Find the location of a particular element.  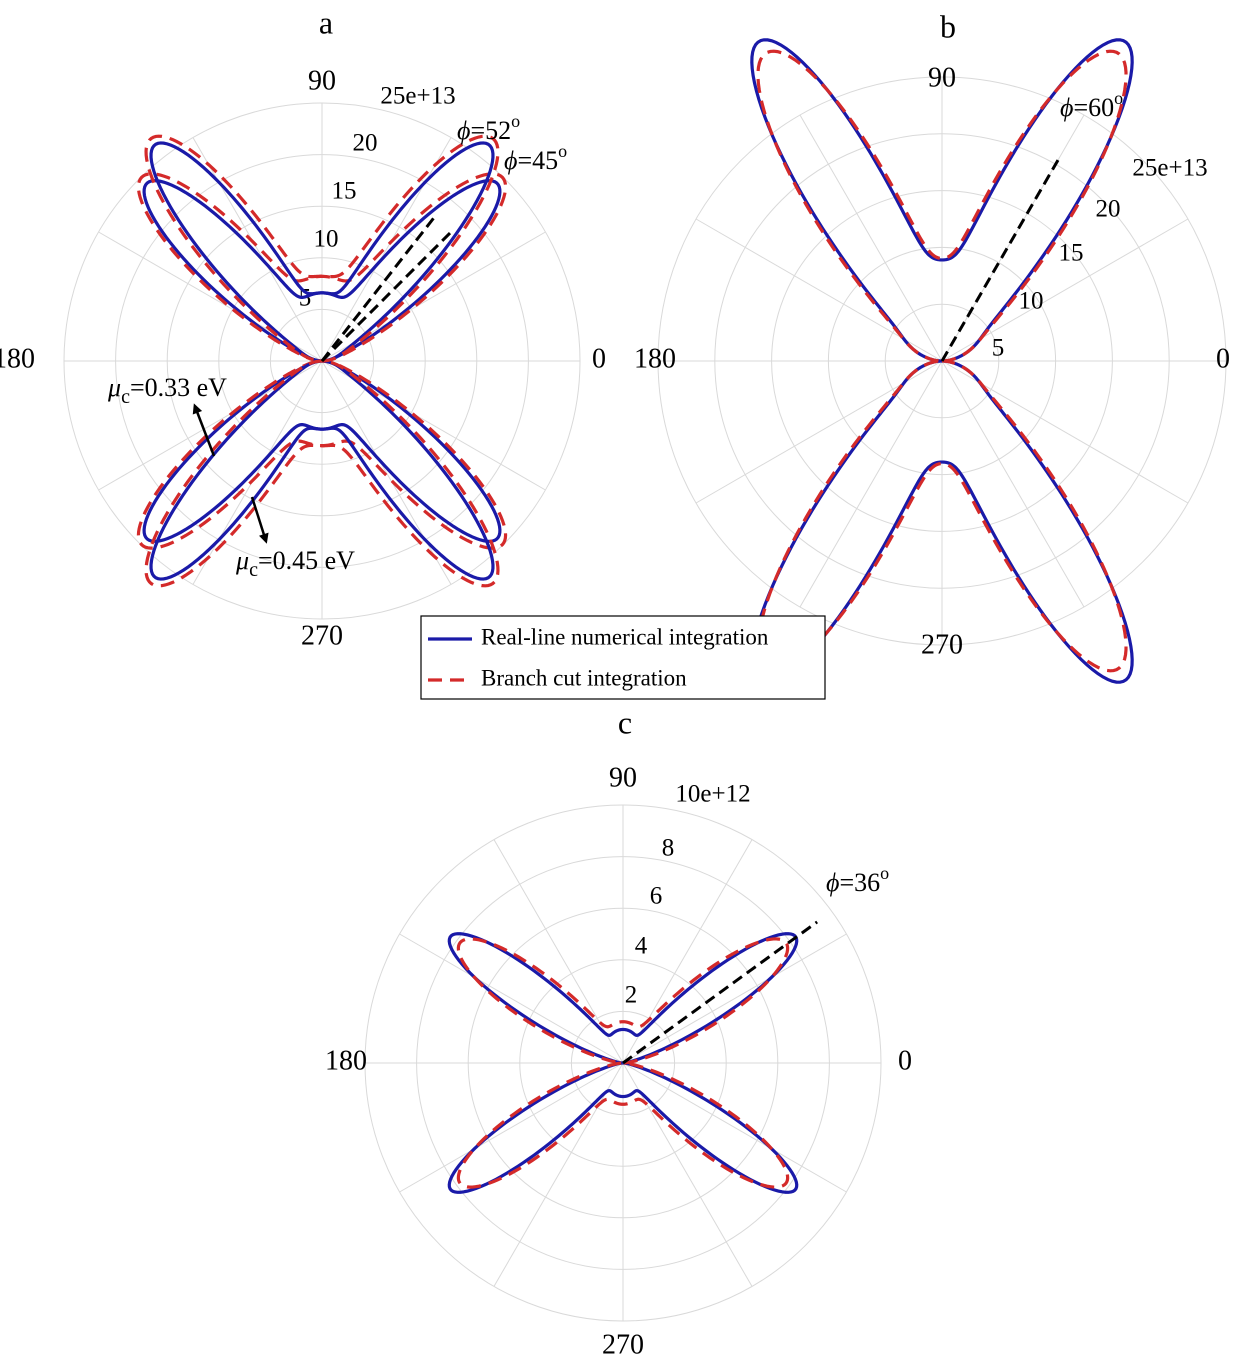

radial-tick-label: 5 is located at coordinates (998, 348).